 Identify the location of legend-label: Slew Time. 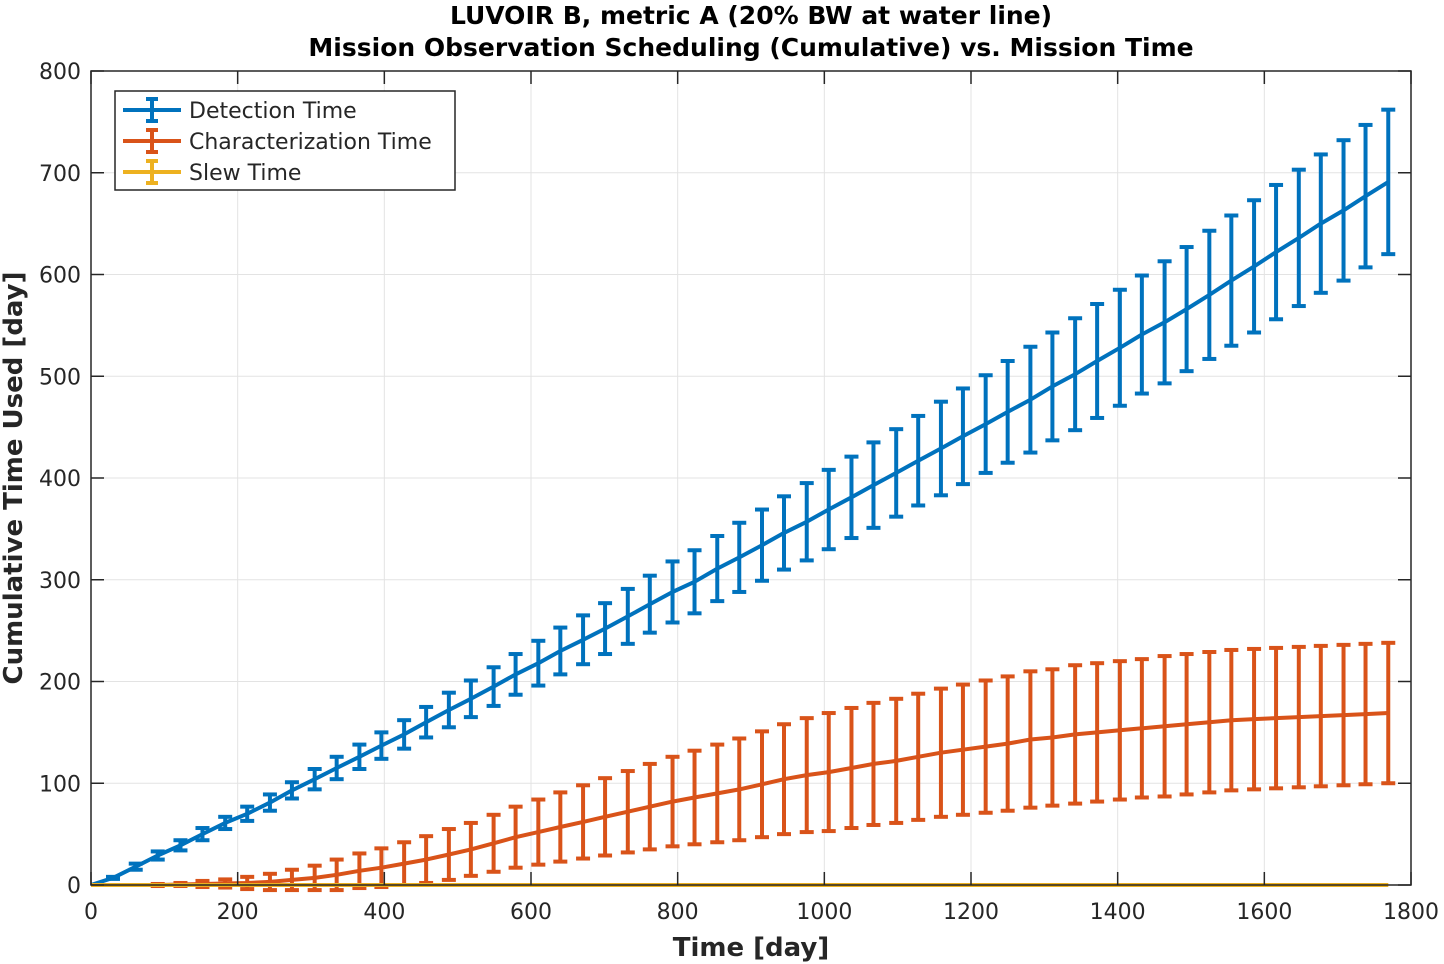
(245, 173).